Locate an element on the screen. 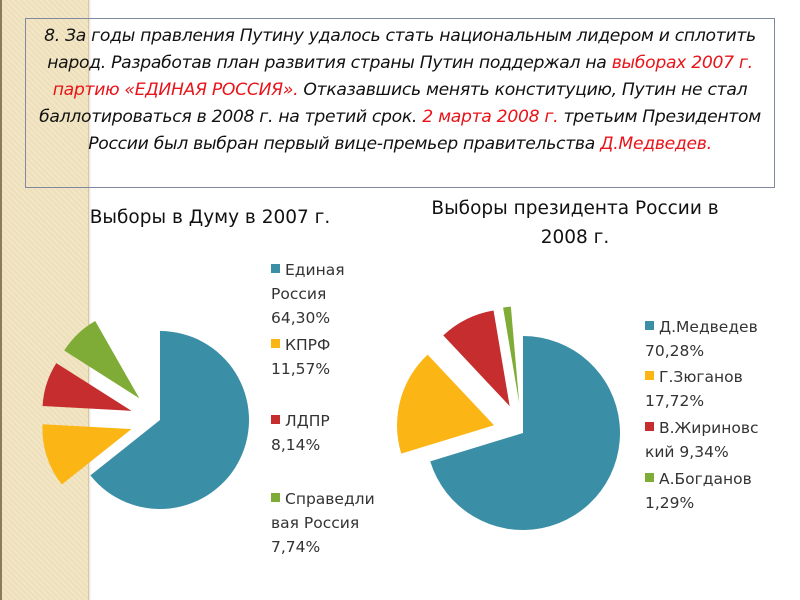 The image size is (800, 600). legend-label: ЛДПР is located at coordinates (336, 421).